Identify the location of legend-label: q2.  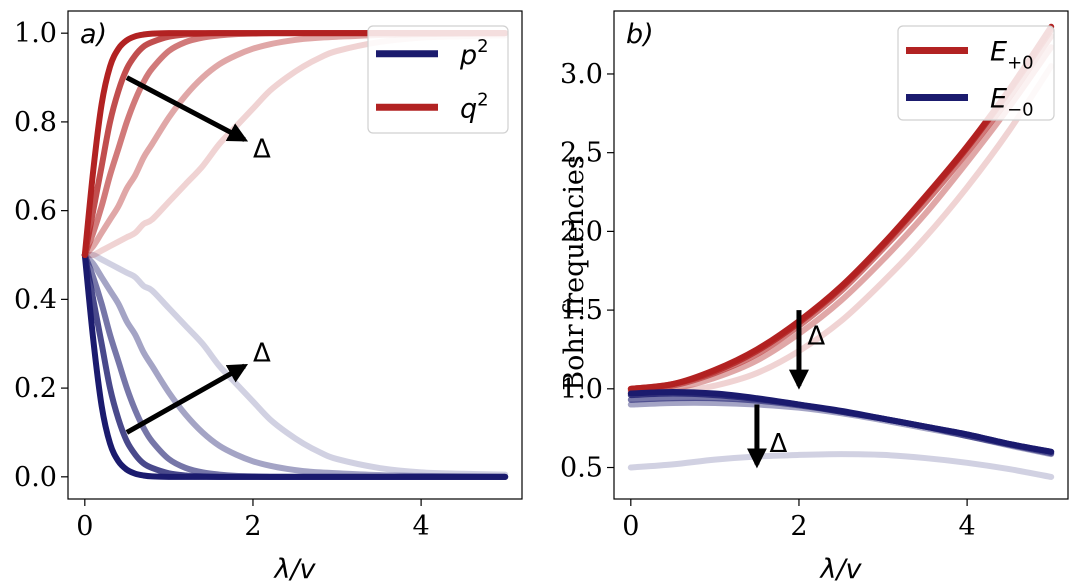
(474, 106).